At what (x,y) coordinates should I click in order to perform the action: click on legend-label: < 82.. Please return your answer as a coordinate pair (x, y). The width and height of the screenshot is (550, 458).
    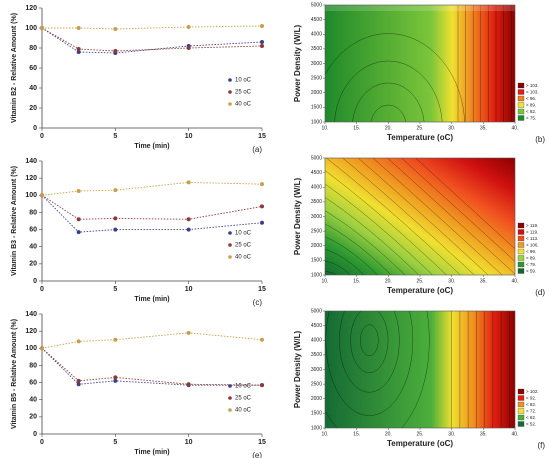
    Looking at the image, I should click on (531, 404).